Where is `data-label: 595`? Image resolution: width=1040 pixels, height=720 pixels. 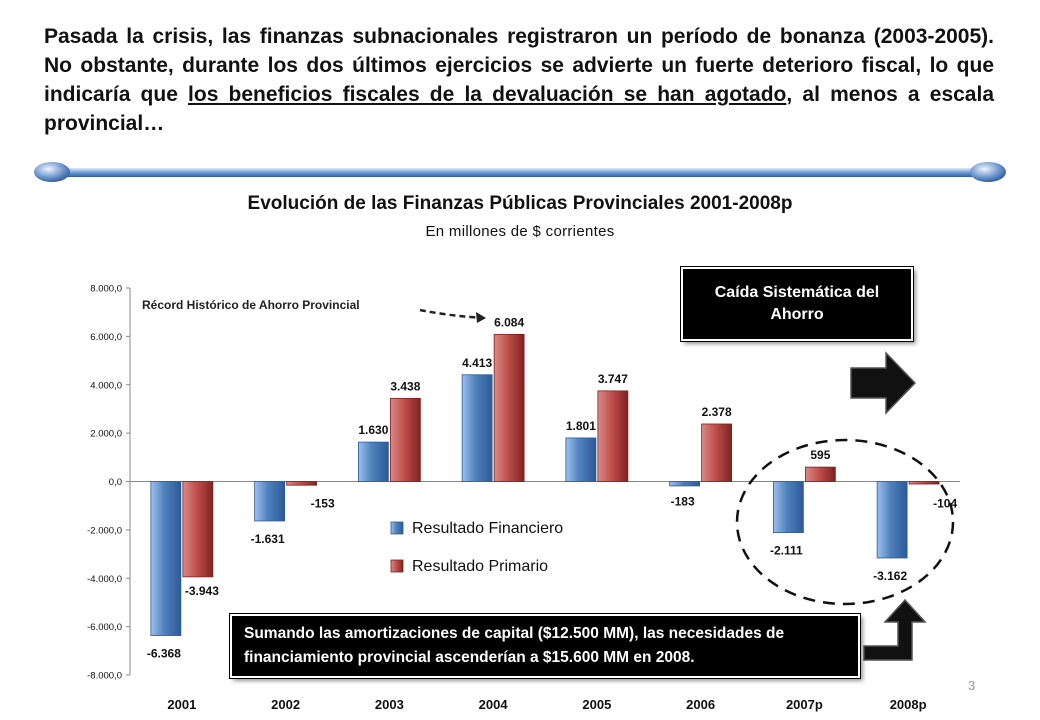 data-label: 595 is located at coordinates (820, 455).